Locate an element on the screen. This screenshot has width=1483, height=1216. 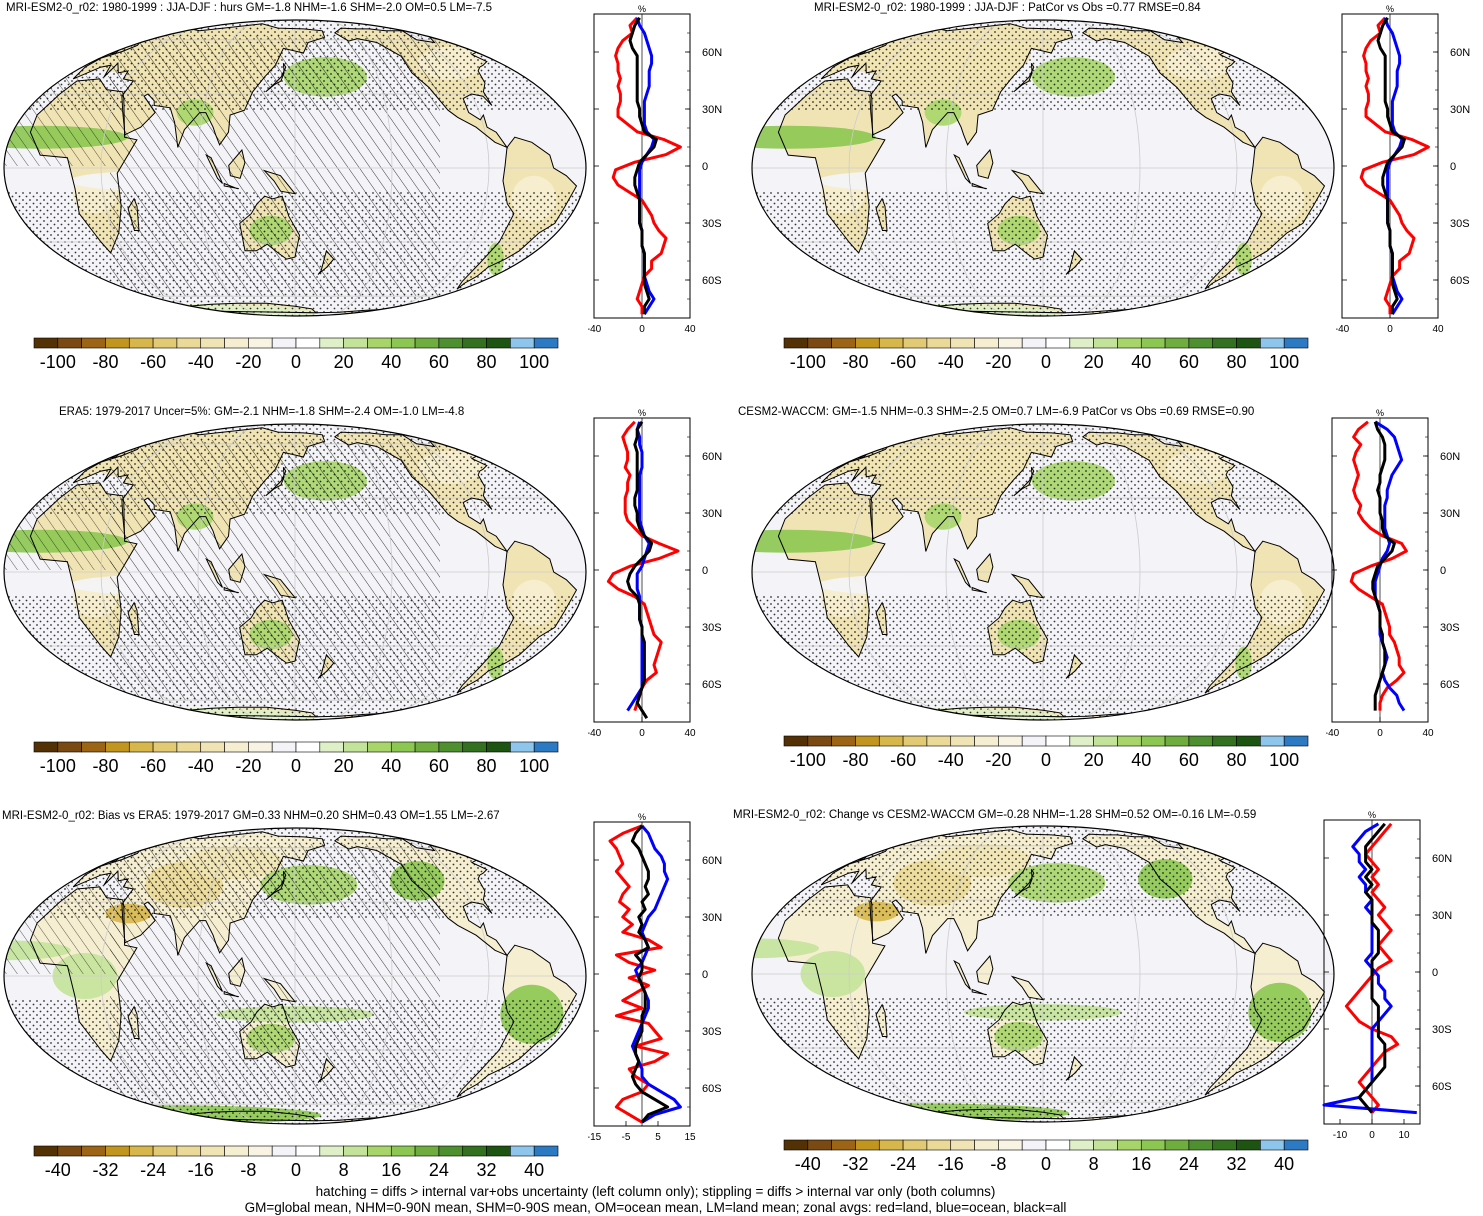
colorbar-label: -24 is located at coordinates (153, 1170).